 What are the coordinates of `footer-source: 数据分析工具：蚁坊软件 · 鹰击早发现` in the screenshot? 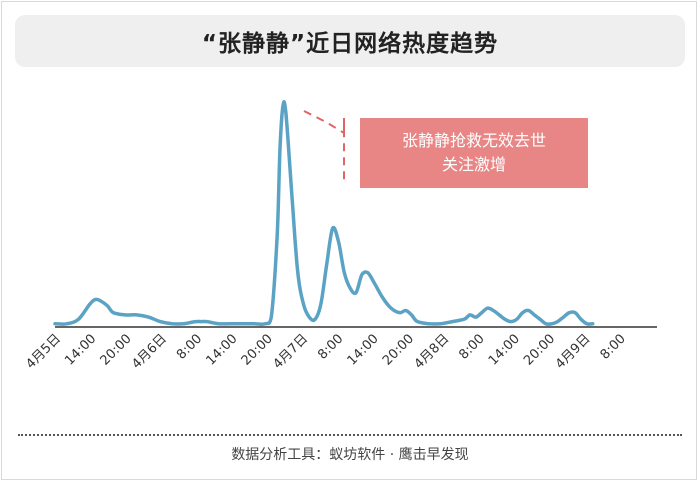 It's located at (350, 455).